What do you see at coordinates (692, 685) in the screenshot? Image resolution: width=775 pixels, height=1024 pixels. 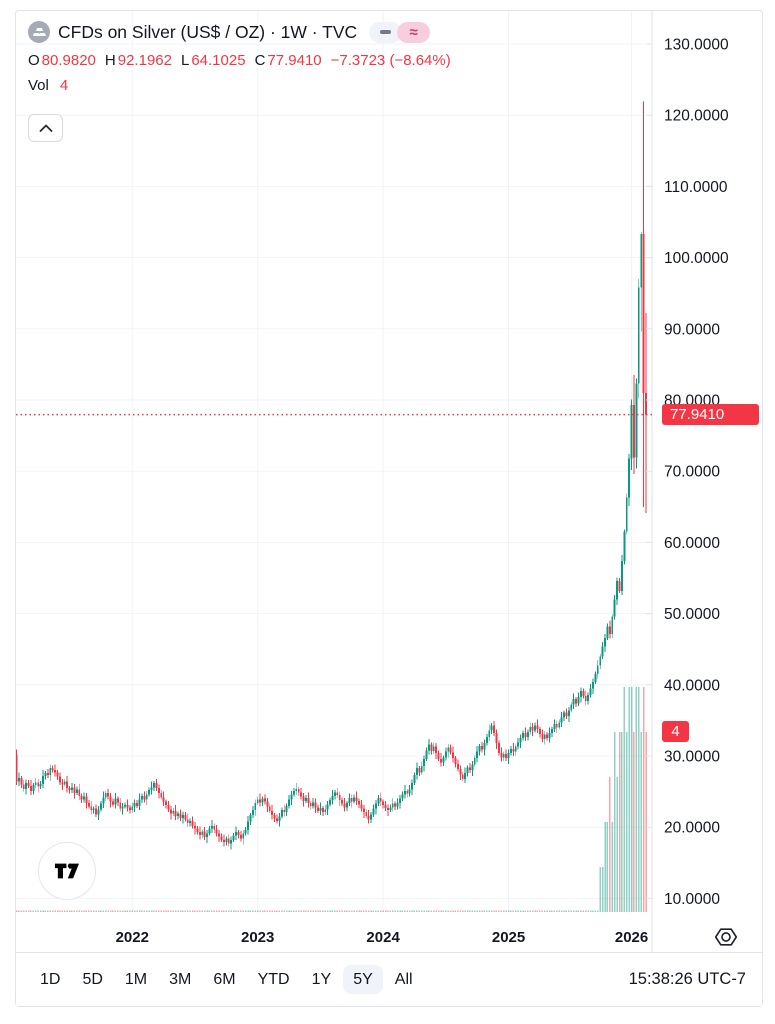 I see `price-axis-label: 40.0000` at bounding box center [692, 685].